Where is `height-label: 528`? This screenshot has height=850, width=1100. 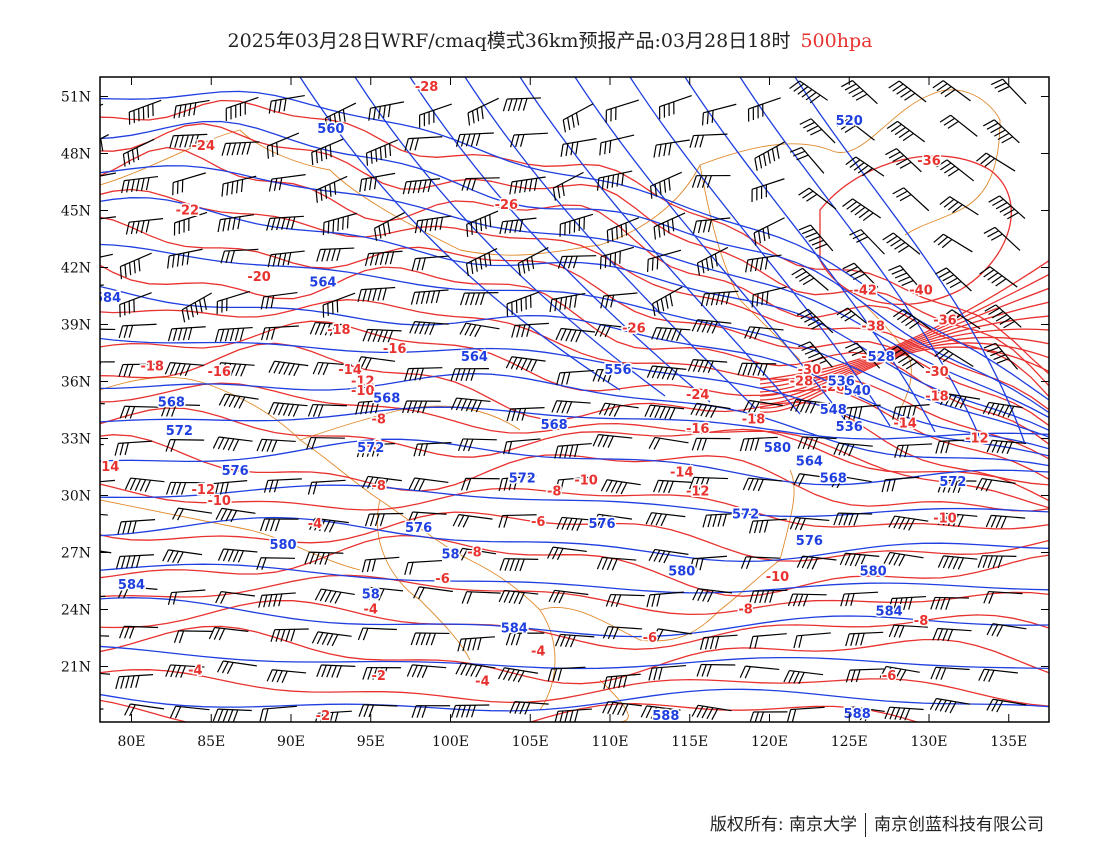 height-label: 528 is located at coordinates (881, 357).